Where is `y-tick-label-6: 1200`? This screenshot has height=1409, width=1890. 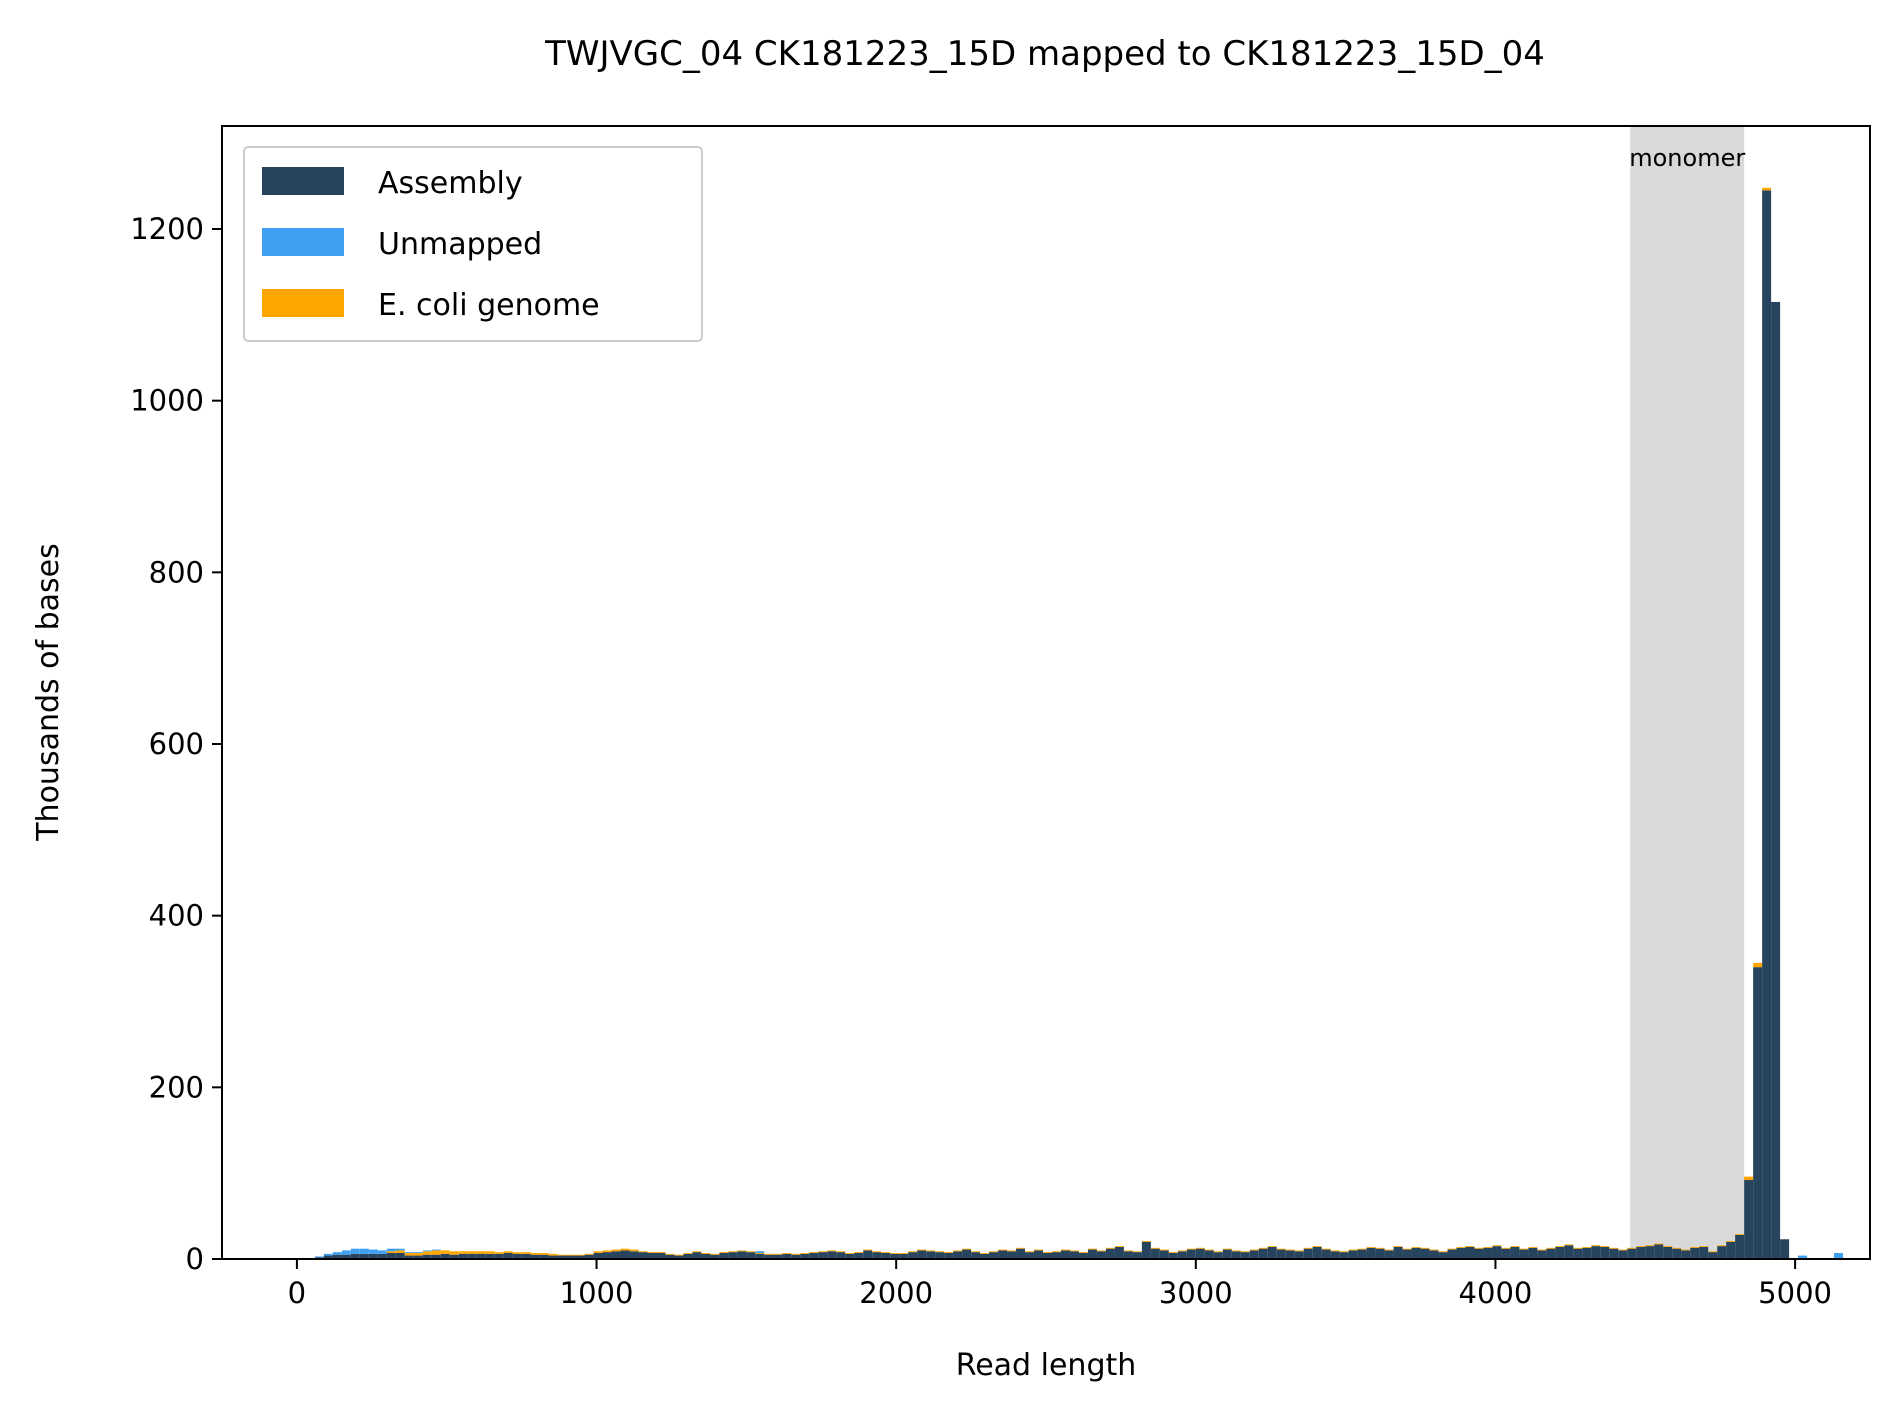 y-tick-label-6: 1200 is located at coordinates (167, 229).